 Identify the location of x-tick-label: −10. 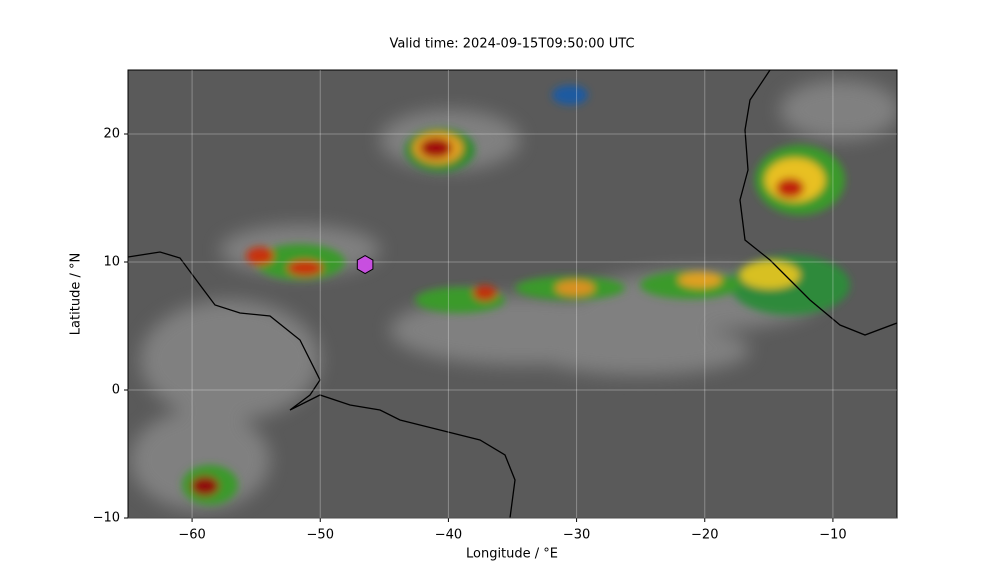
(832, 535).